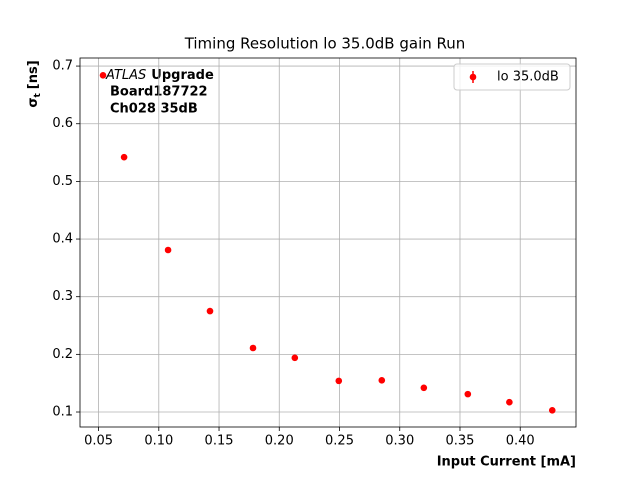 The height and width of the screenshot is (480, 640). Describe the element at coordinates (528, 77) in the screenshot. I see `legend-label: lo 35.0dB` at that location.